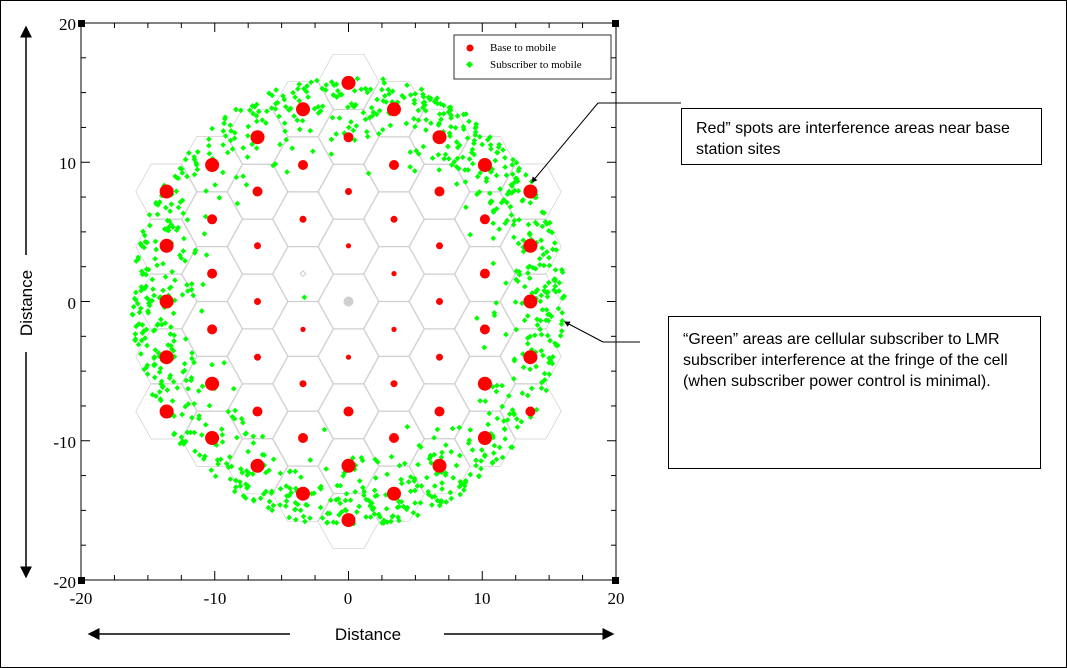 Image resolution: width=1067 pixels, height=668 pixels. What do you see at coordinates (67, 163) in the screenshot?
I see `y-tick-label: 10` at bounding box center [67, 163].